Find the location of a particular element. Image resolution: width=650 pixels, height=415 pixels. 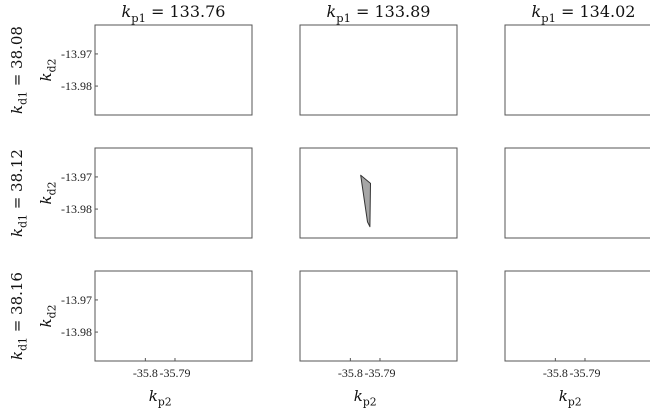

panel-r1-c1 is located at coordinates (378, 193).